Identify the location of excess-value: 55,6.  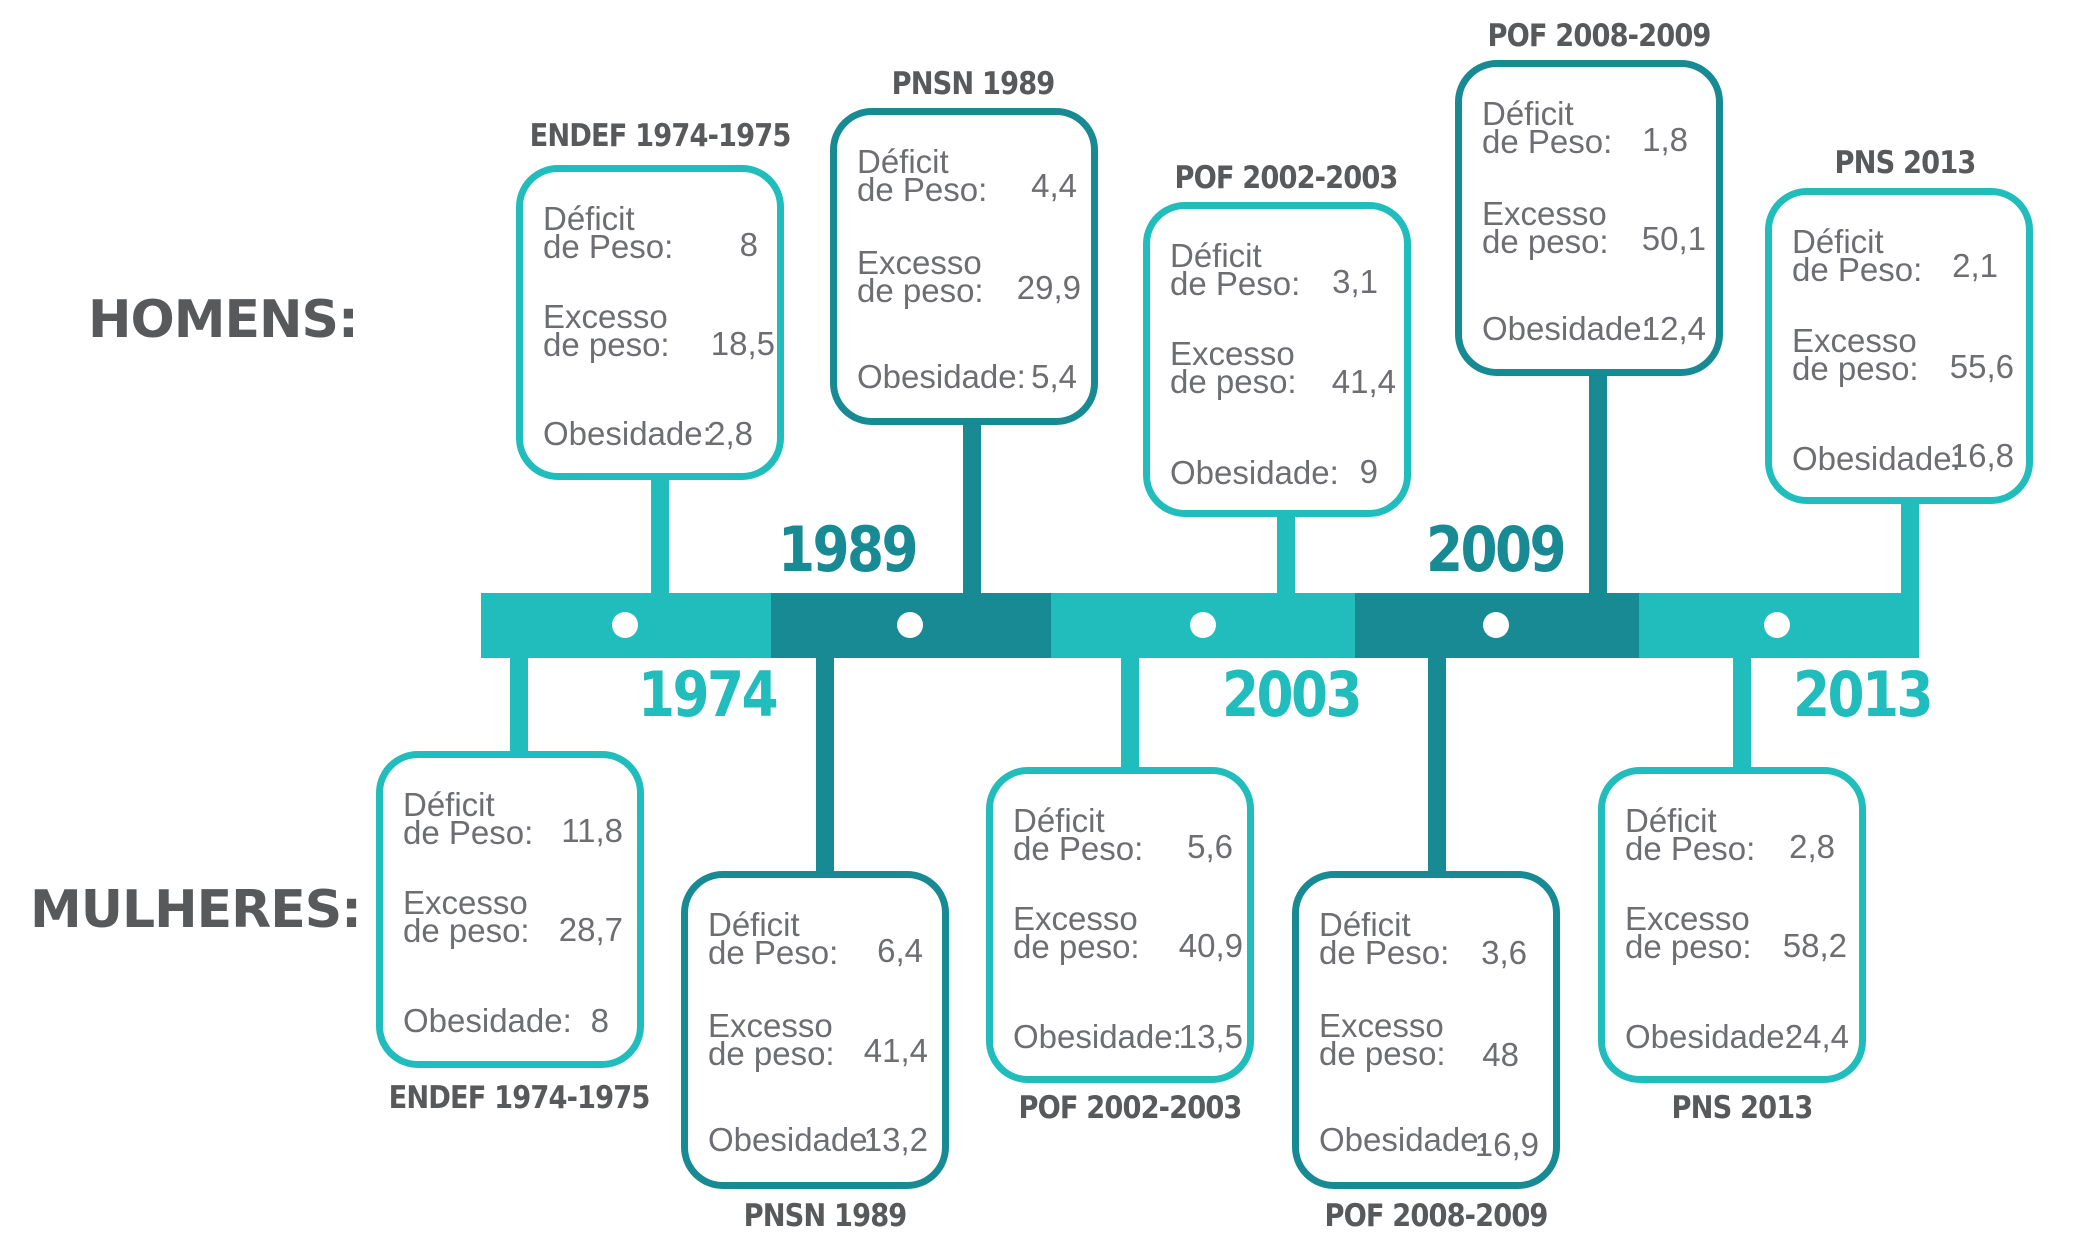
(1981, 366).